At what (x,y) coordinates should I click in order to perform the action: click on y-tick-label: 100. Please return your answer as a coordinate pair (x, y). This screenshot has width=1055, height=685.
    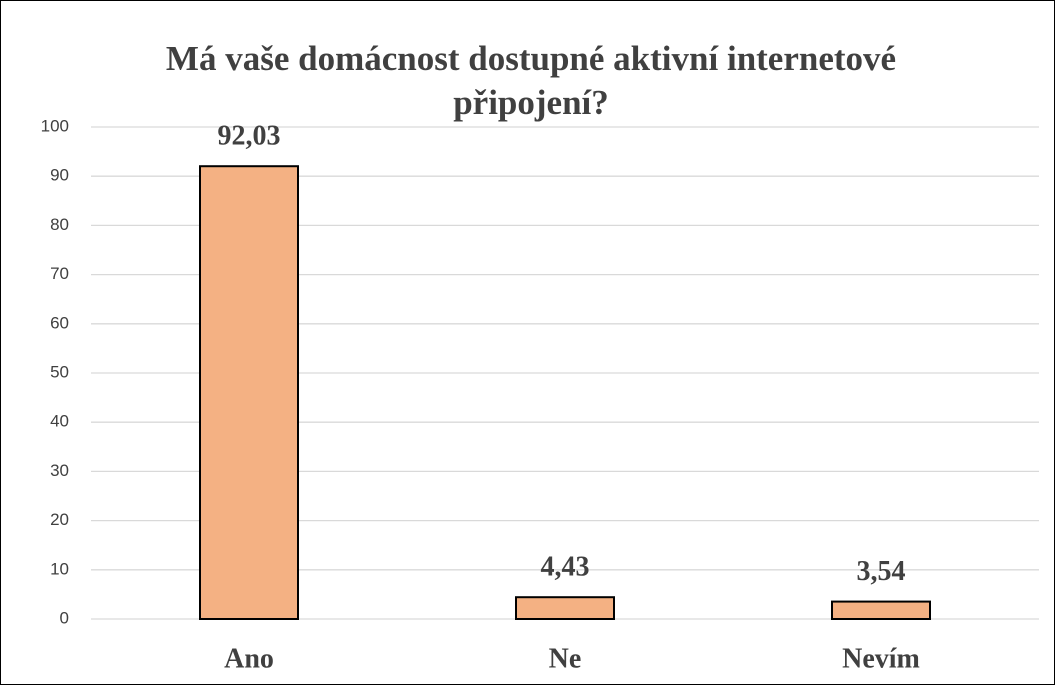
    Looking at the image, I should click on (55, 125).